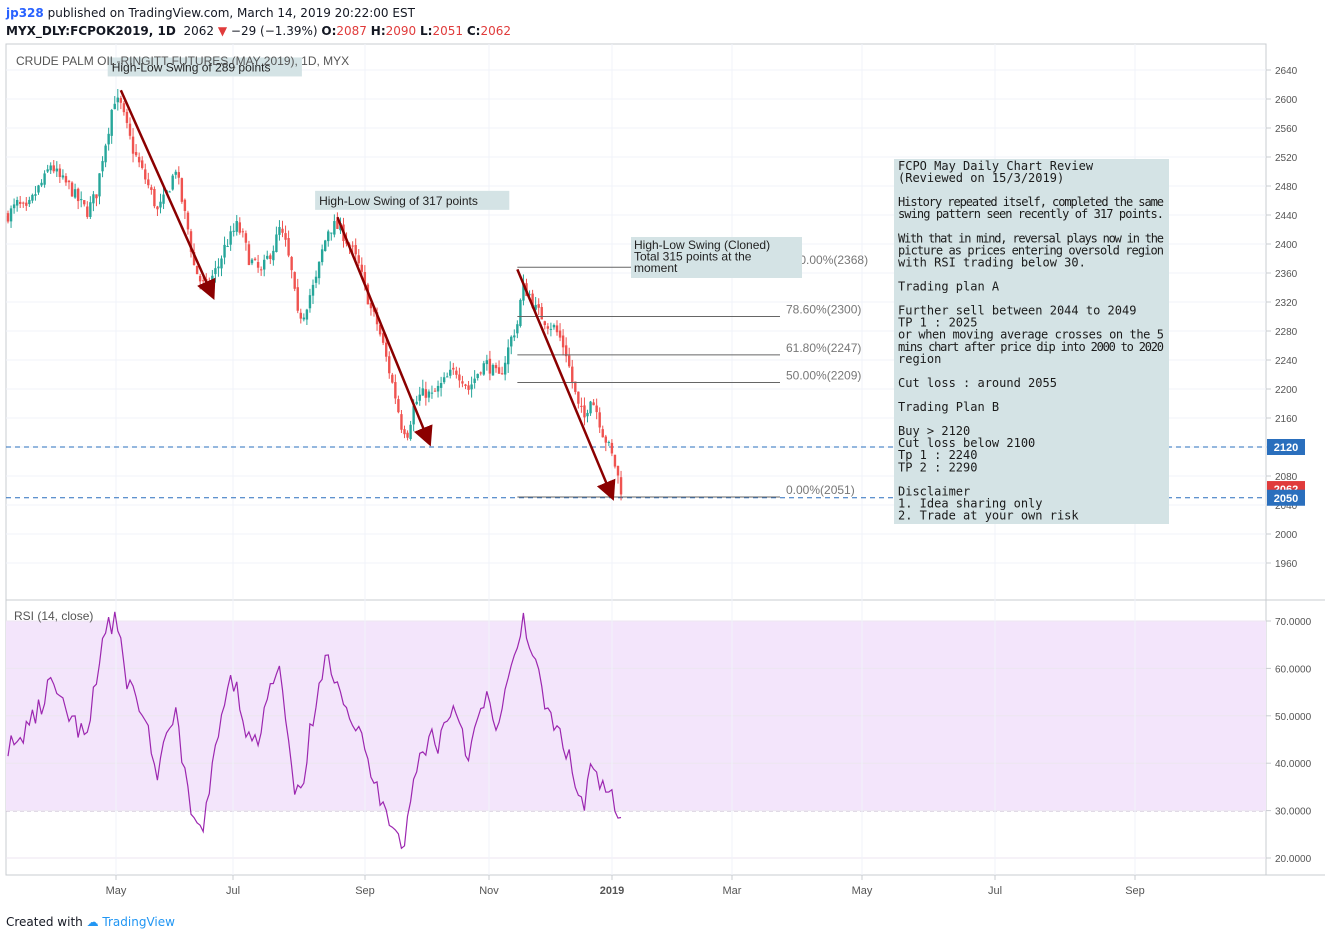  What do you see at coordinates (1286, 448) in the screenshot?
I see `price-tag-label: 2120` at bounding box center [1286, 448].